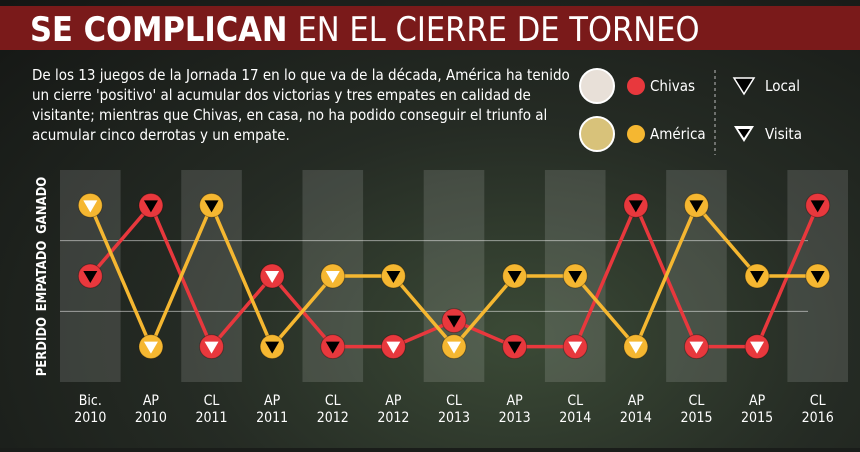  Describe the element at coordinates (42, 205) in the screenshot. I see `y-tick-label: GANADO` at that location.